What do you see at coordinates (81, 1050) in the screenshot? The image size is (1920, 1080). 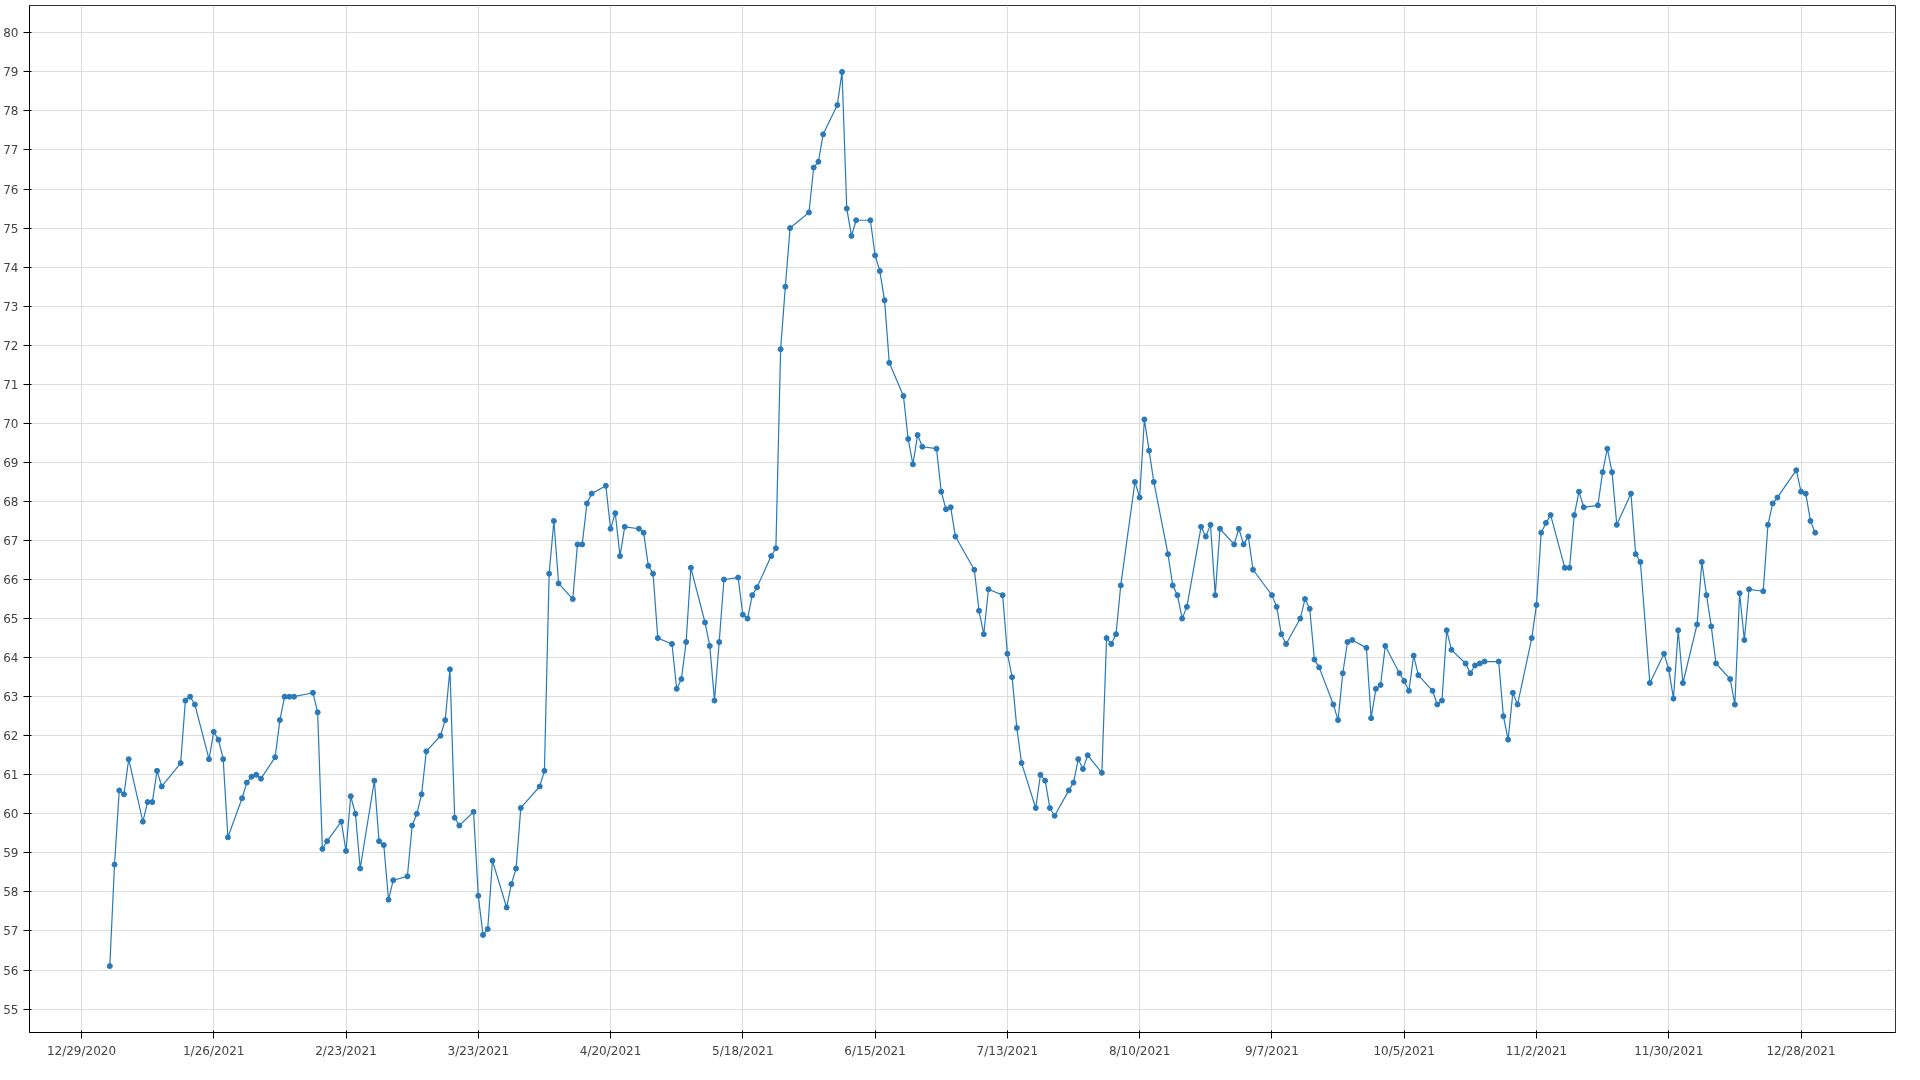 I see `x-tick-label: 12/29/2020` at bounding box center [81, 1050].